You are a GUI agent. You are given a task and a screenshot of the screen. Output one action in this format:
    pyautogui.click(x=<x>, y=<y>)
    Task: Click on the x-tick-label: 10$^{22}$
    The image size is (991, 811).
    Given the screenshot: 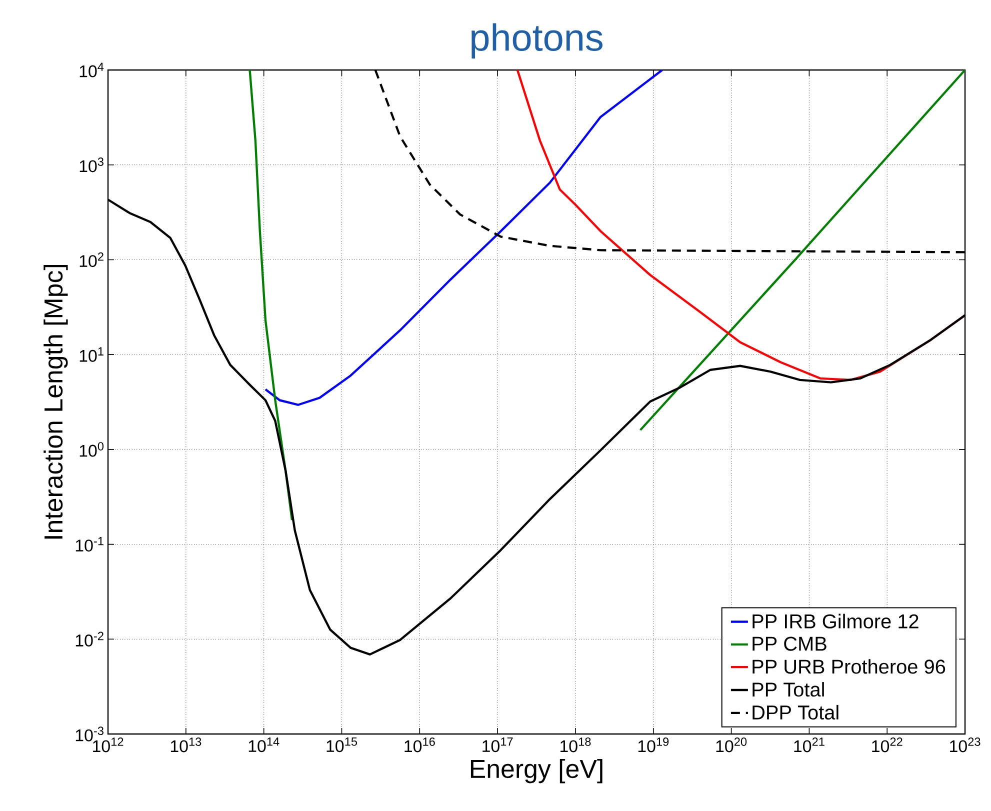 What is the action you would take?
    pyautogui.click(x=887, y=745)
    